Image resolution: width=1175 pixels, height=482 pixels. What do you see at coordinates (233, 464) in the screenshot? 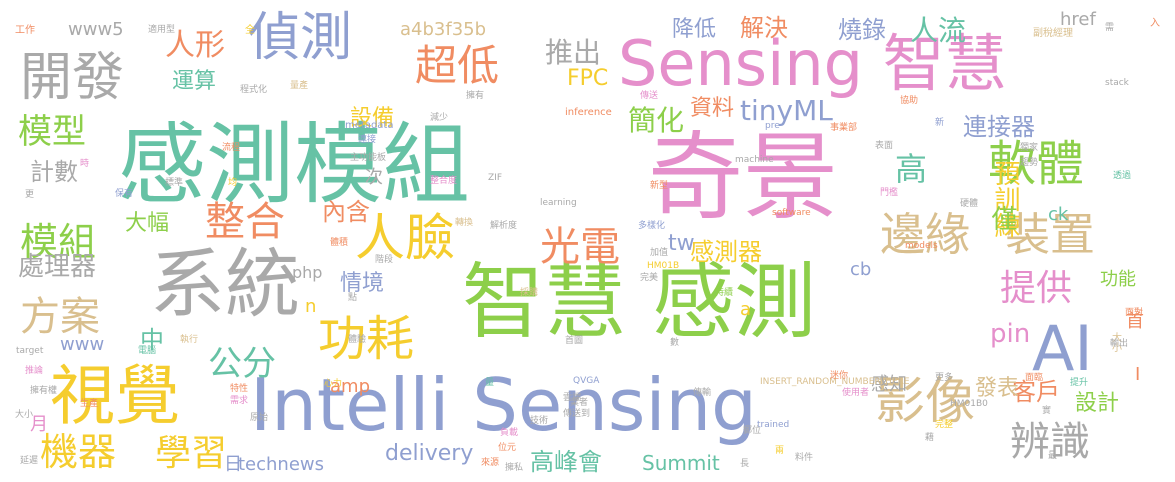
I see `word-cjk-72: 日` at bounding box center [233, 464].